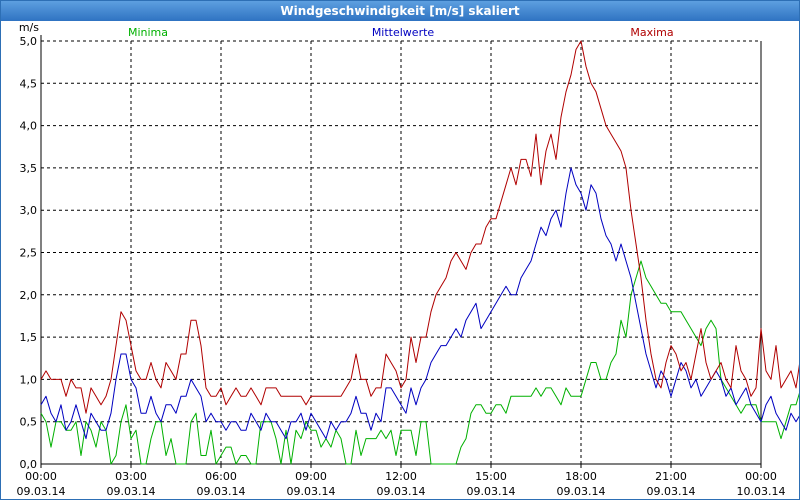  I want to click on y-tick-label: 2,0, so click(29, 295).